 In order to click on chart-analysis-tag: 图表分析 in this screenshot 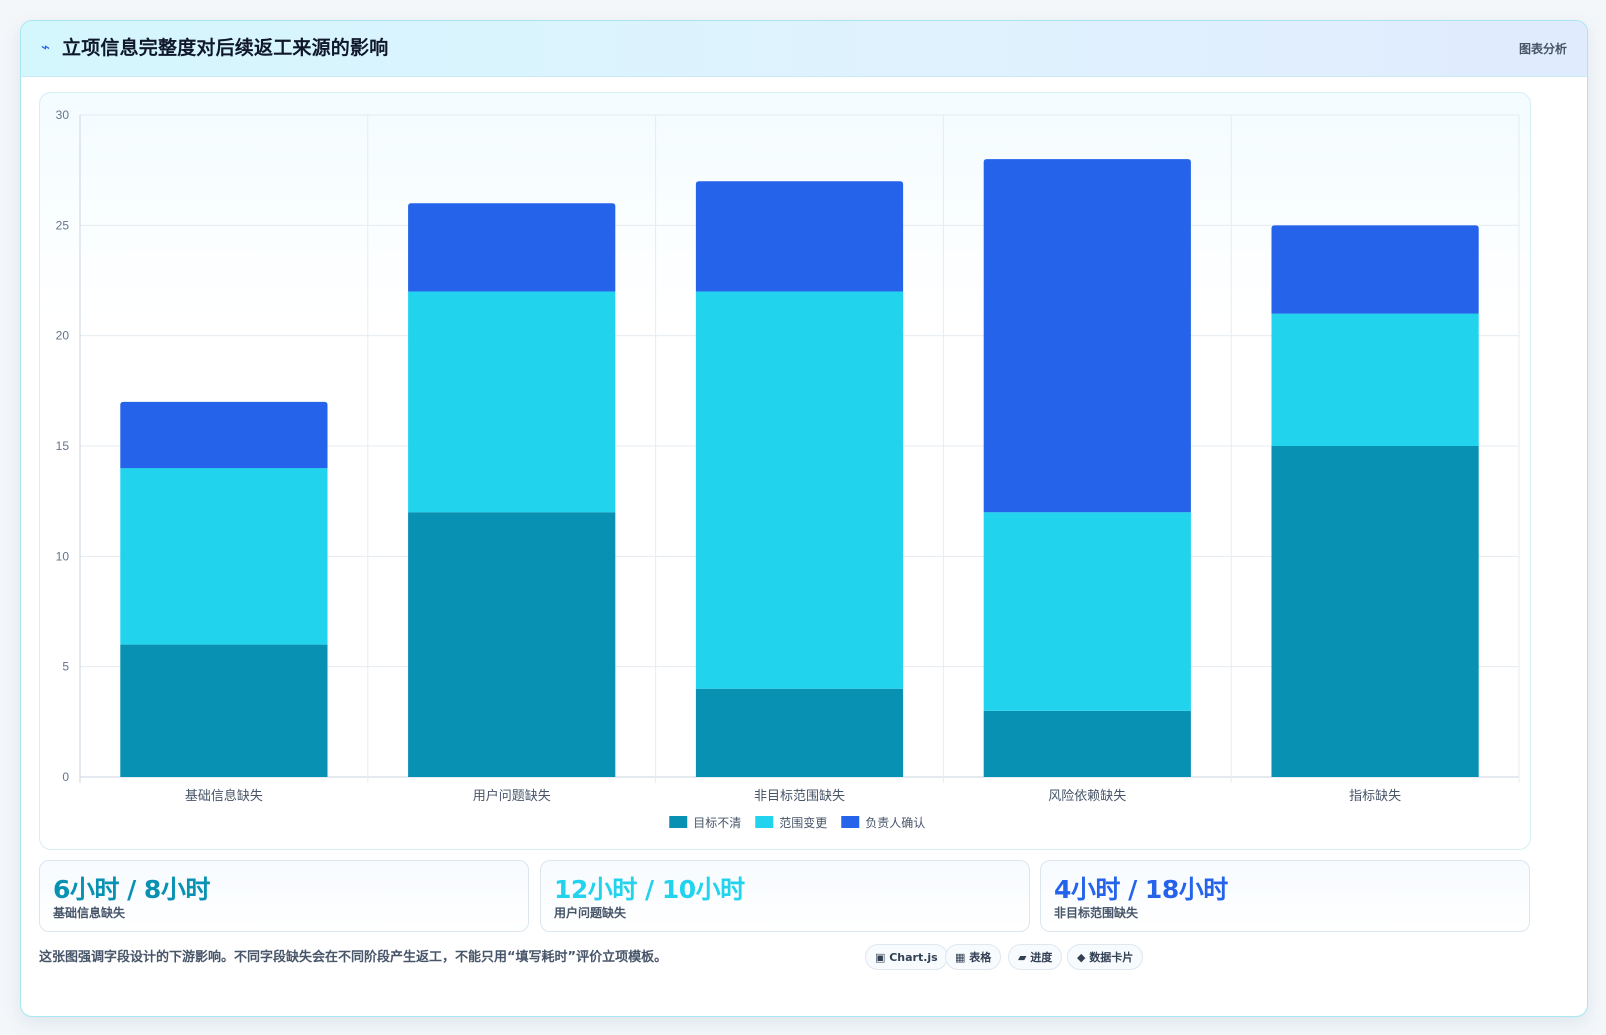, I will do `click(1542, 49)`.